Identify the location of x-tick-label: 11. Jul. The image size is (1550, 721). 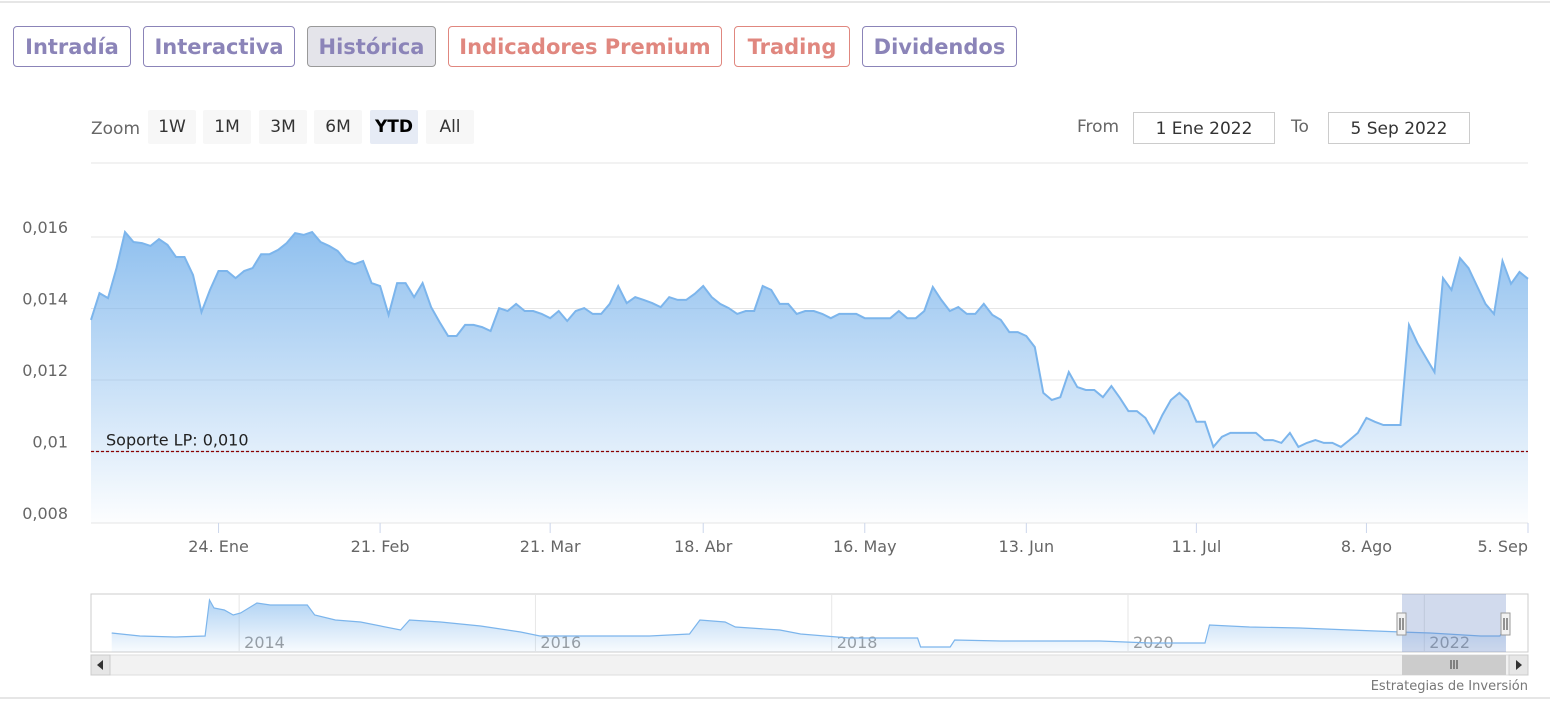
(1196, 546).